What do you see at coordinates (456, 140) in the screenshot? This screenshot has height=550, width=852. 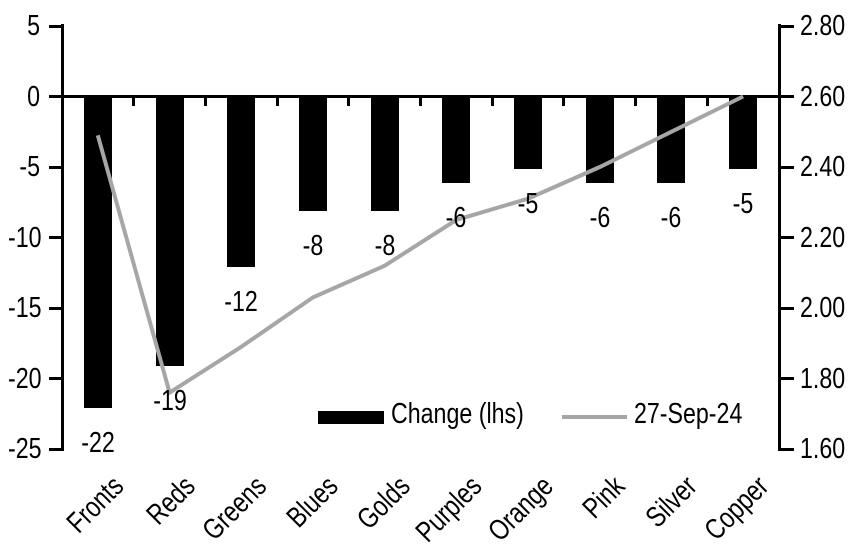 I see `bar-purples` at bounding box center [456, 140].